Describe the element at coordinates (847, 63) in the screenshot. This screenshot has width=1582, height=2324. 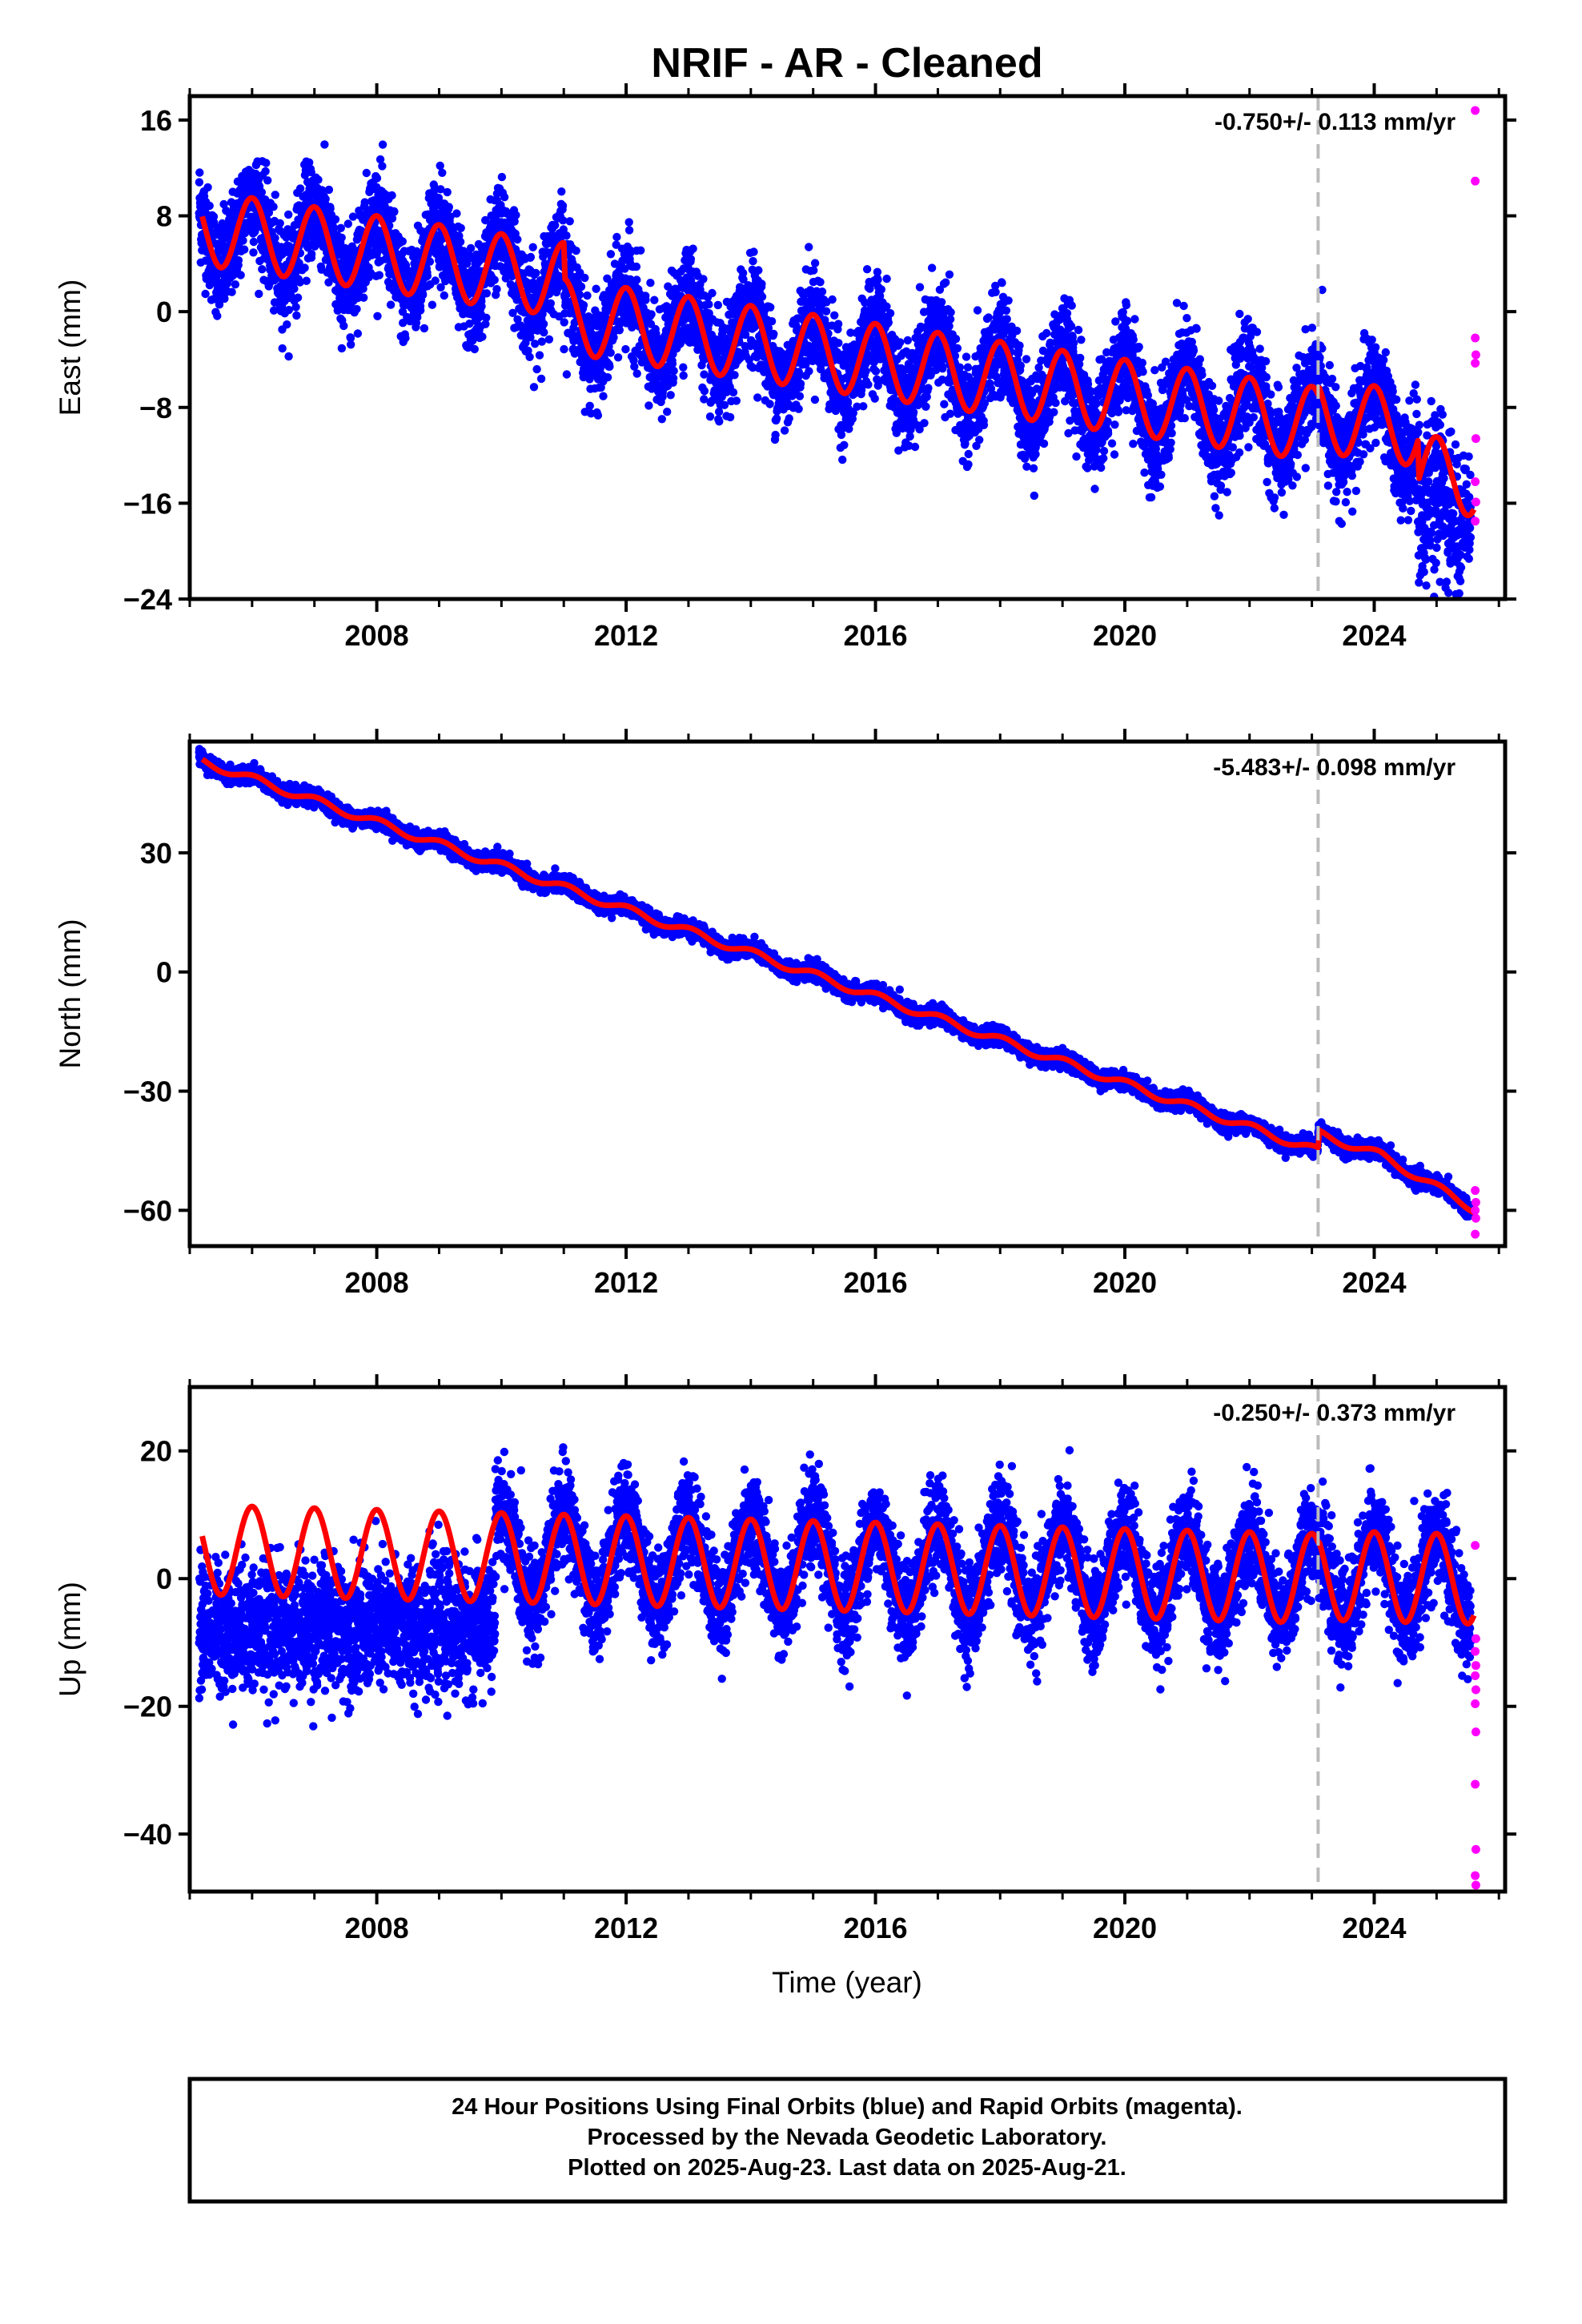
I see `chart-title: NRIF - AR - Cleaned` at that location.